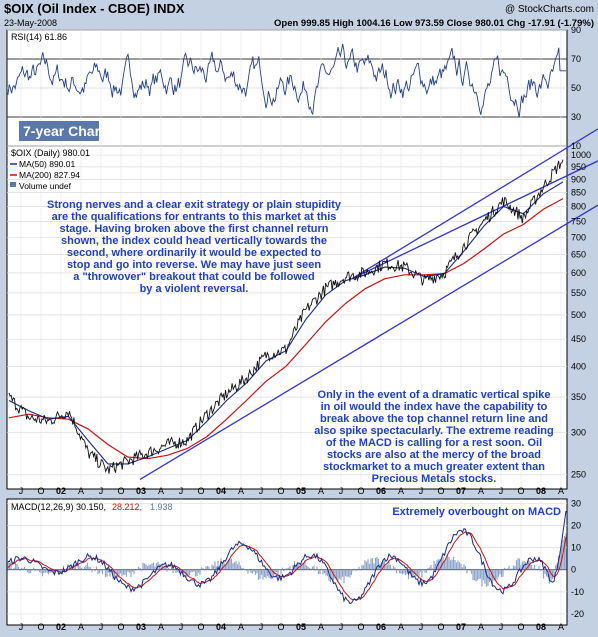  I want to click on rsi-tick-label: 10, so click(576, 146).